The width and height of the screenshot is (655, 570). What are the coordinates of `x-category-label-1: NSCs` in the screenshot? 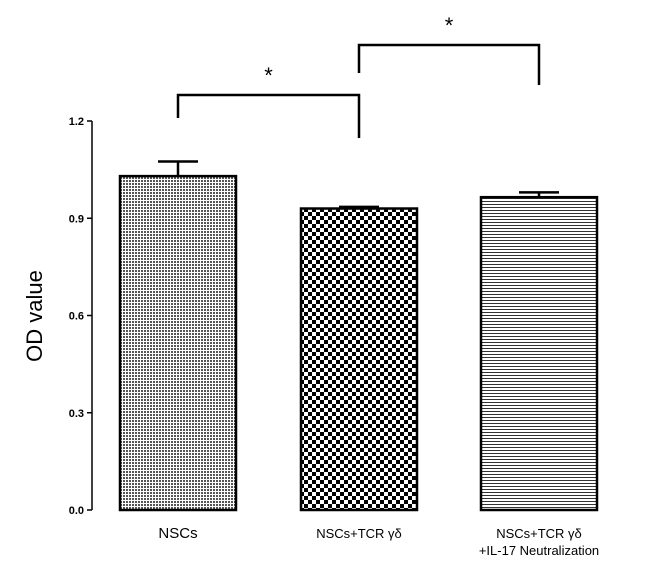 It's located at (177, 533).